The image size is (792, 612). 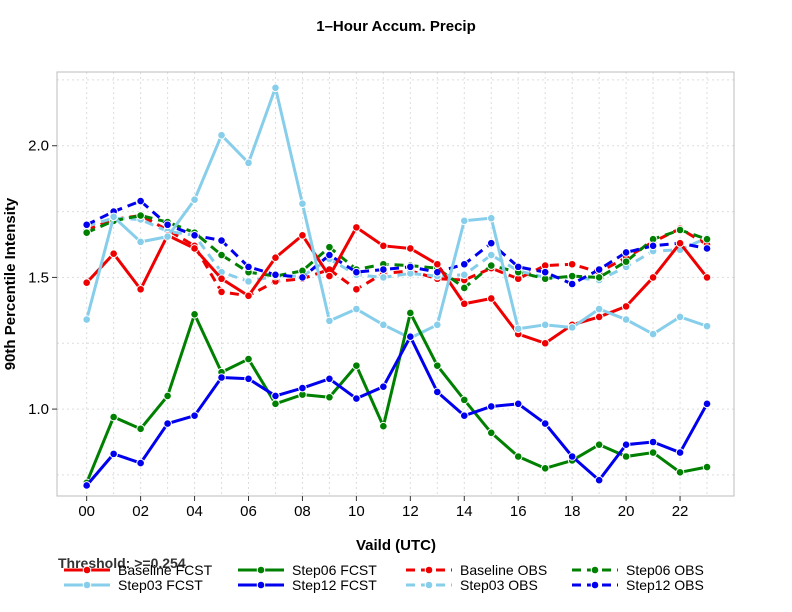 What do you see at coordinates (464, 511) in the screenshot?
I see `x-tick-label: 14` at bounding box center [464, 511].